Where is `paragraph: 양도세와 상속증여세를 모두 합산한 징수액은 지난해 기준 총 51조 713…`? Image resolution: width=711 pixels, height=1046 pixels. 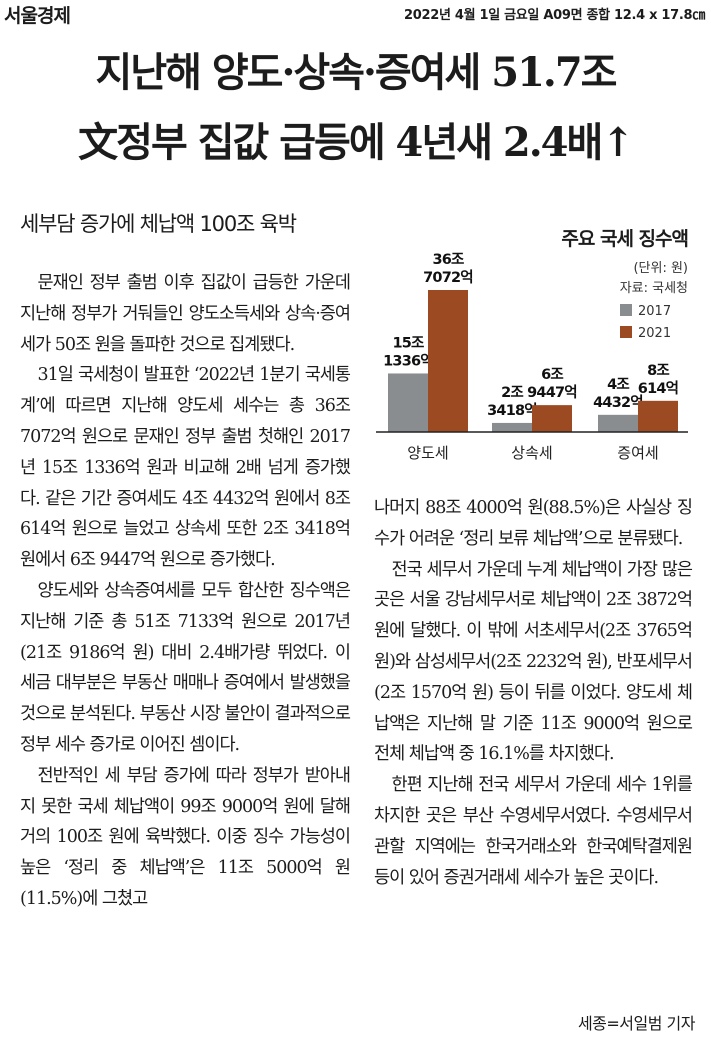
paragraph: 양도세와 상속증여세를 모두 합산한 징수액은 지난해 기준 총 51조 713… is located at coordinates (185, 667).